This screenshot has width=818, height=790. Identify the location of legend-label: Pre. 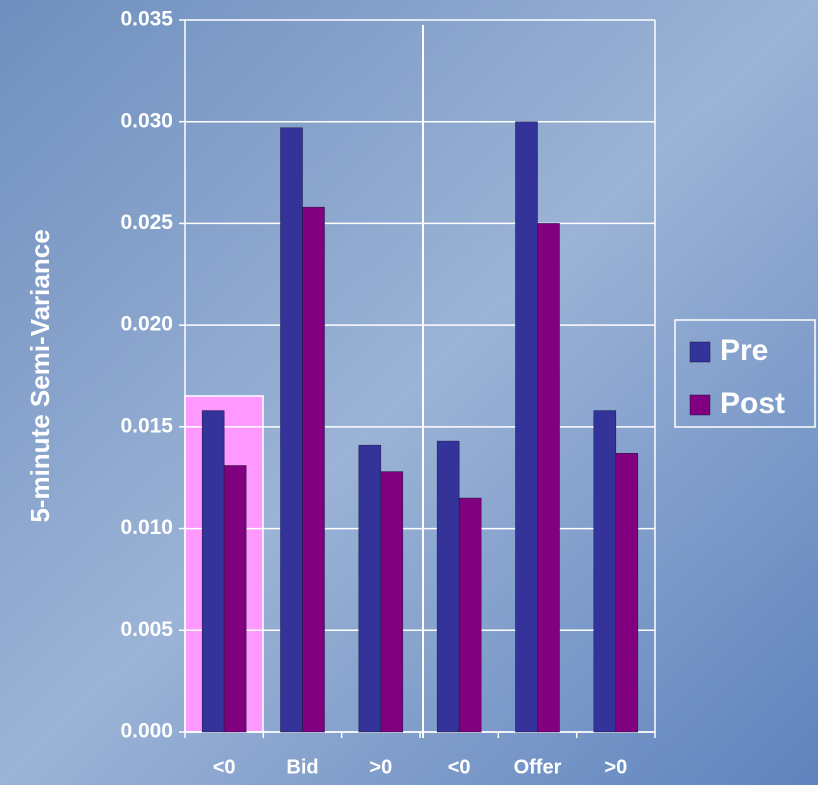
(744, 350).